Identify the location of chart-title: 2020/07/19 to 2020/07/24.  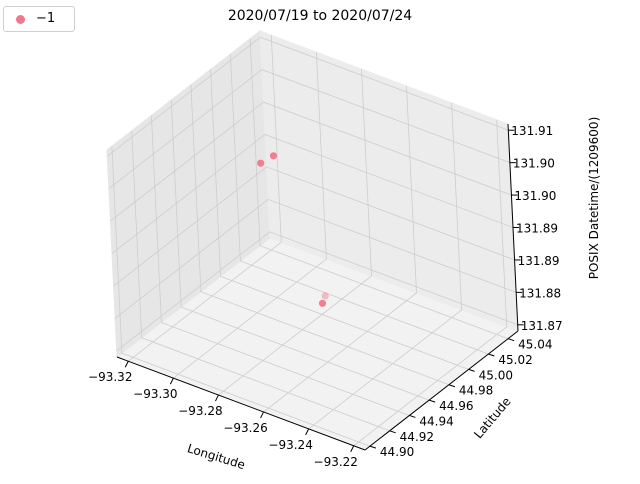
(320, 16).